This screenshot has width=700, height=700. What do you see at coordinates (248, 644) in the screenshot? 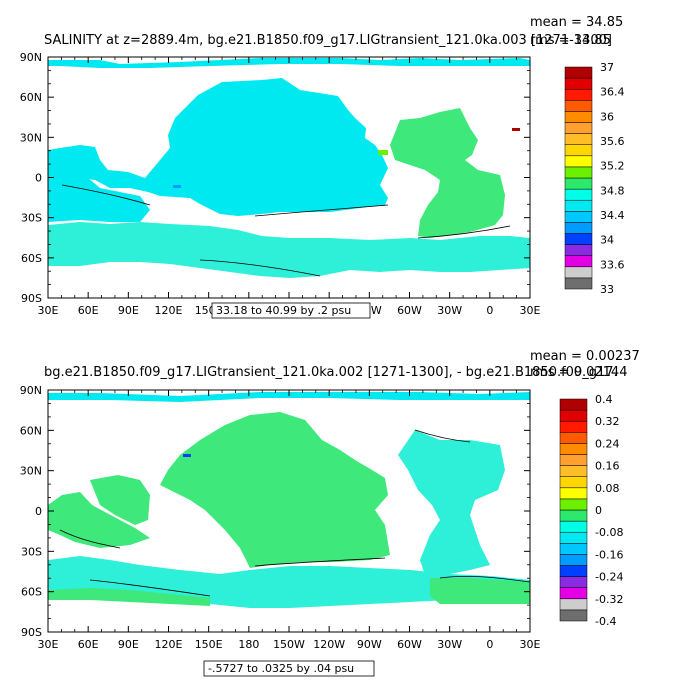
I see `panel-bottom-x-tick-label: 180` at bounding box center [248, 644].